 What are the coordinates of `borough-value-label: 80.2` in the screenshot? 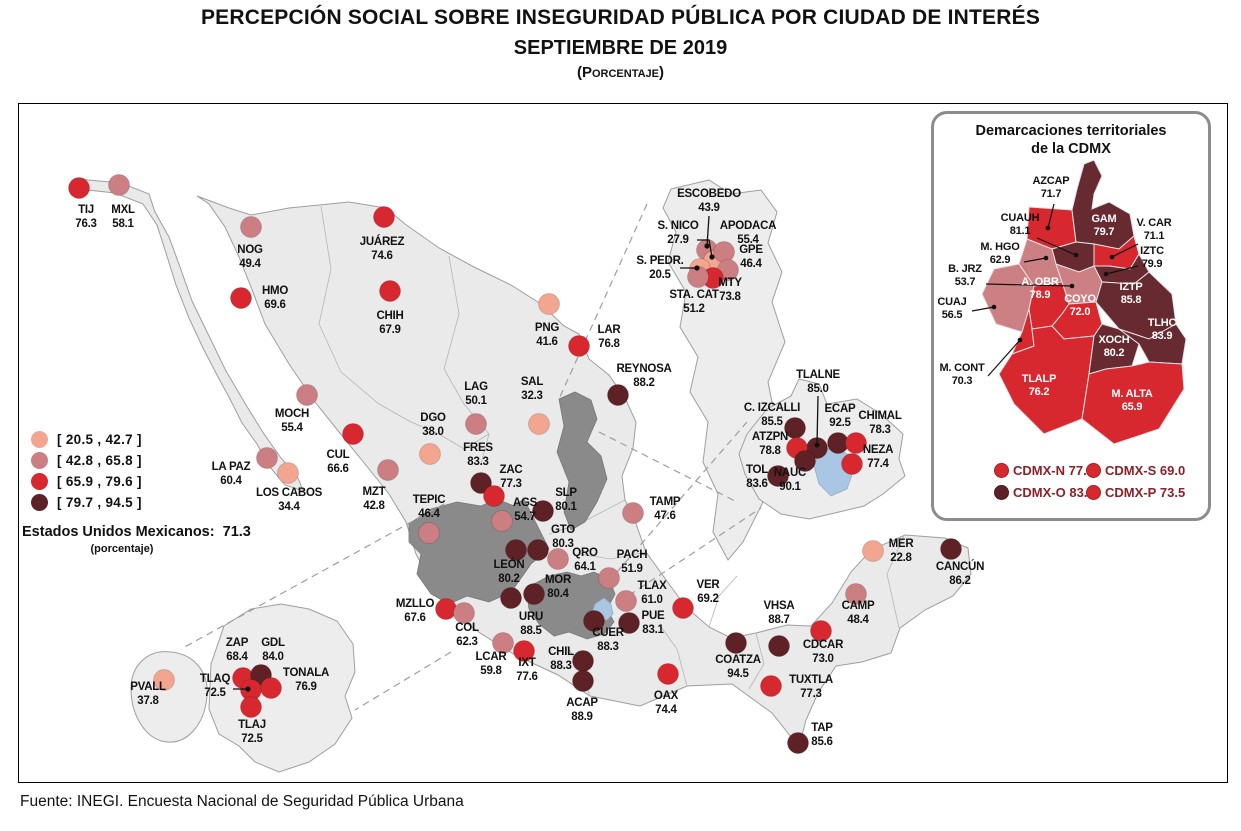 It's located at (1114, 353).